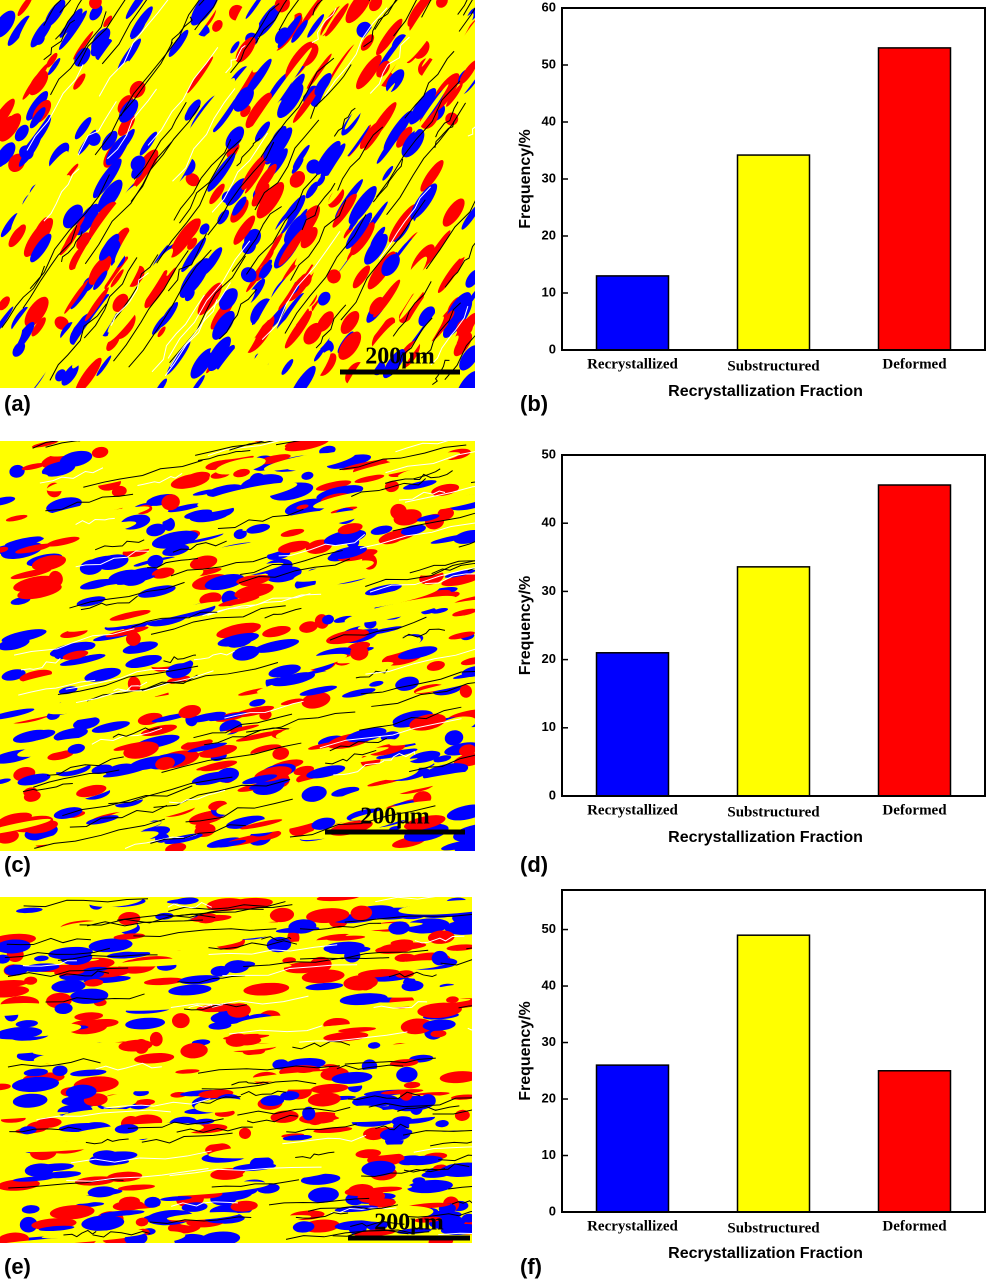 This screenshot has height=1287, width=990. What do you see at coordinates (773, 812) in the screenshot?
I see `x-tick-label: Substructured` at bounding box center [773, 812].